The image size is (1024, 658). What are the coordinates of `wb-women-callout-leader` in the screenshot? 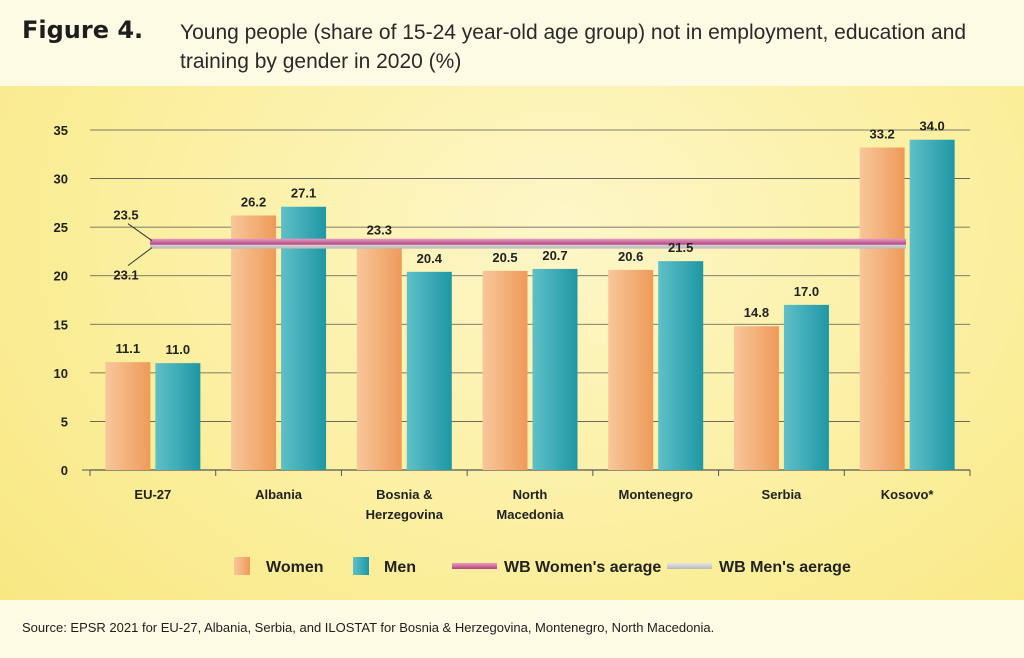 It's located at (140, 232).